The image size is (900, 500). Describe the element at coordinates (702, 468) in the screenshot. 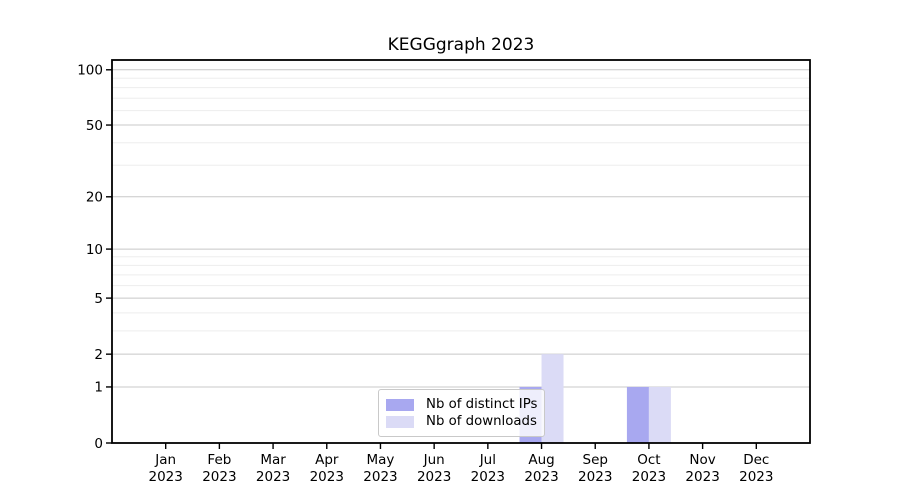

I see `x-tick-label: Nov 2023` at that location.